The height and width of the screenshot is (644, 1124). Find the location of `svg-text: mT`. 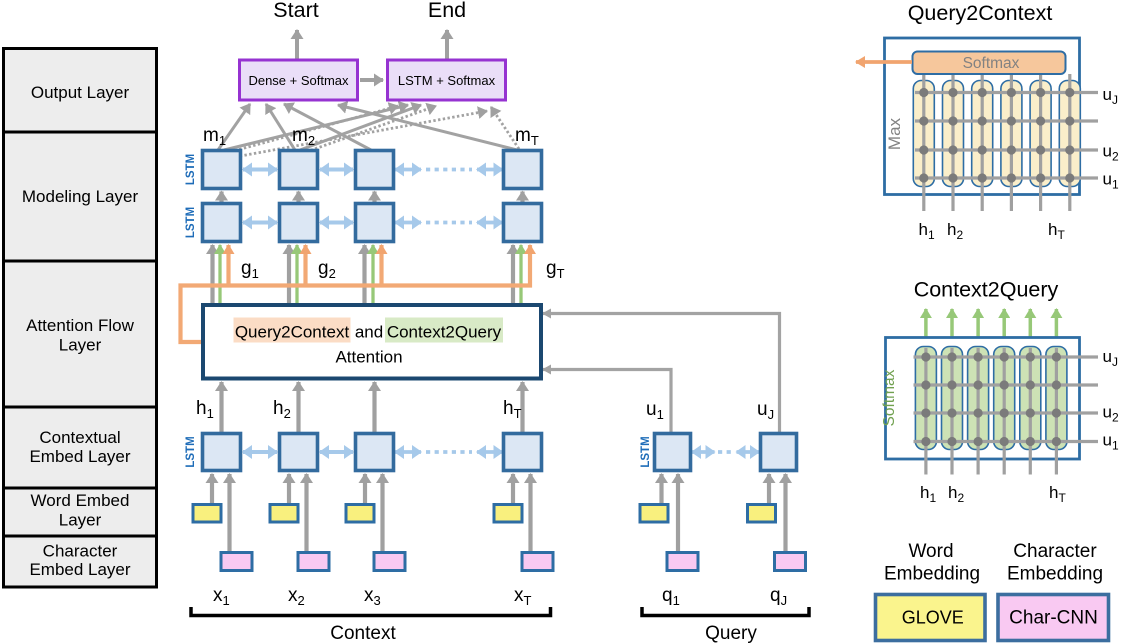

svg-text: mT is located at coordinates (527, 136).